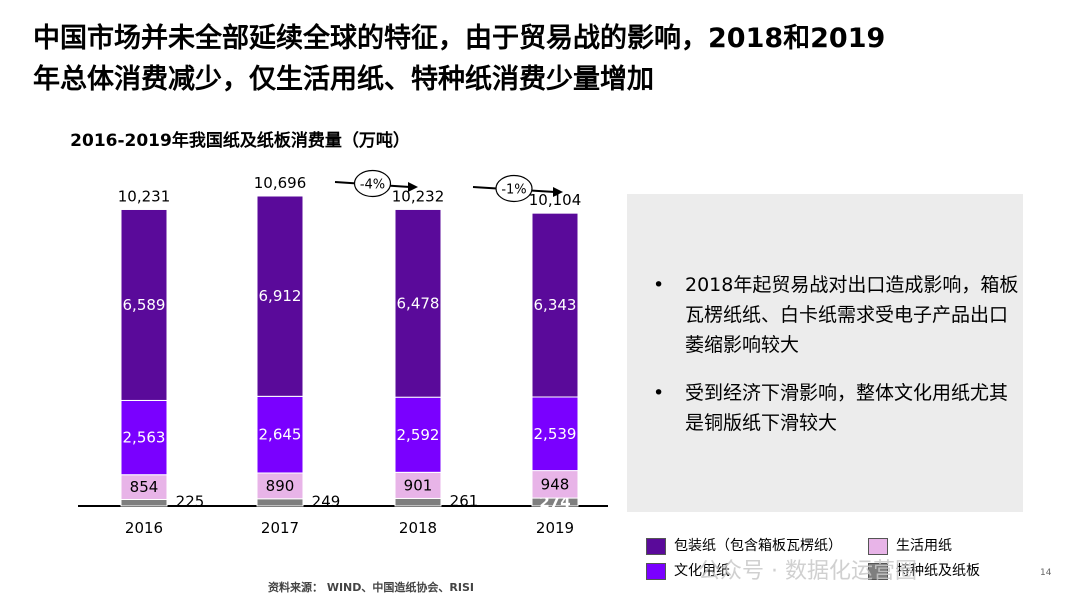 This screenshot has height=608, width=1080. I want to click on legend-item: 文化用纸, so click(688, 571).